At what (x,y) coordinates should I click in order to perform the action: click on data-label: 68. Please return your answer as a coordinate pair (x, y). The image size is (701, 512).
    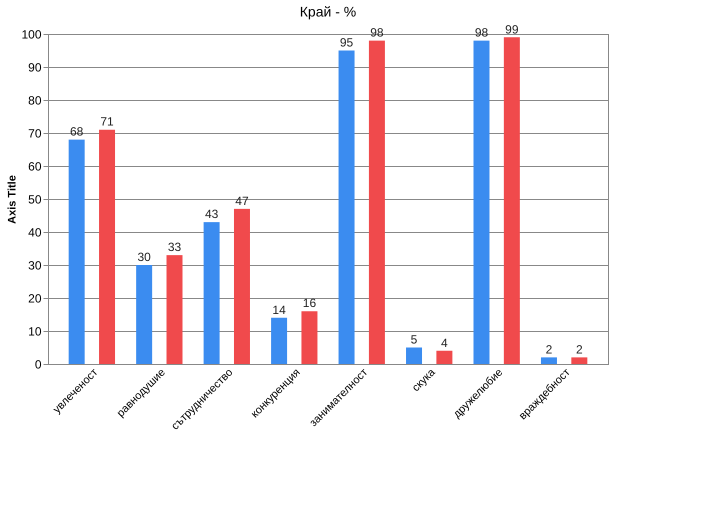
    Looking at the image, I should click on (77, 131).